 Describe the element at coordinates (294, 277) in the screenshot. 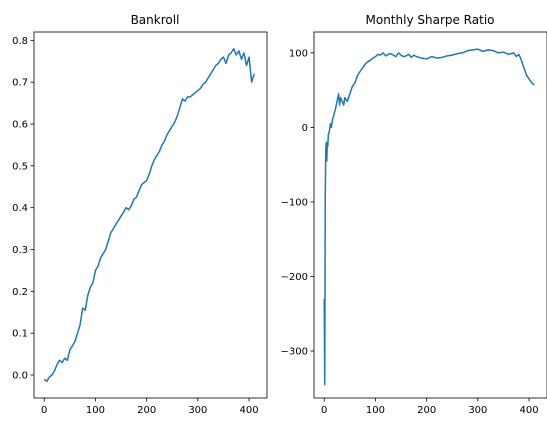

I see `sharpe-y-tick-label: −200` at that location.